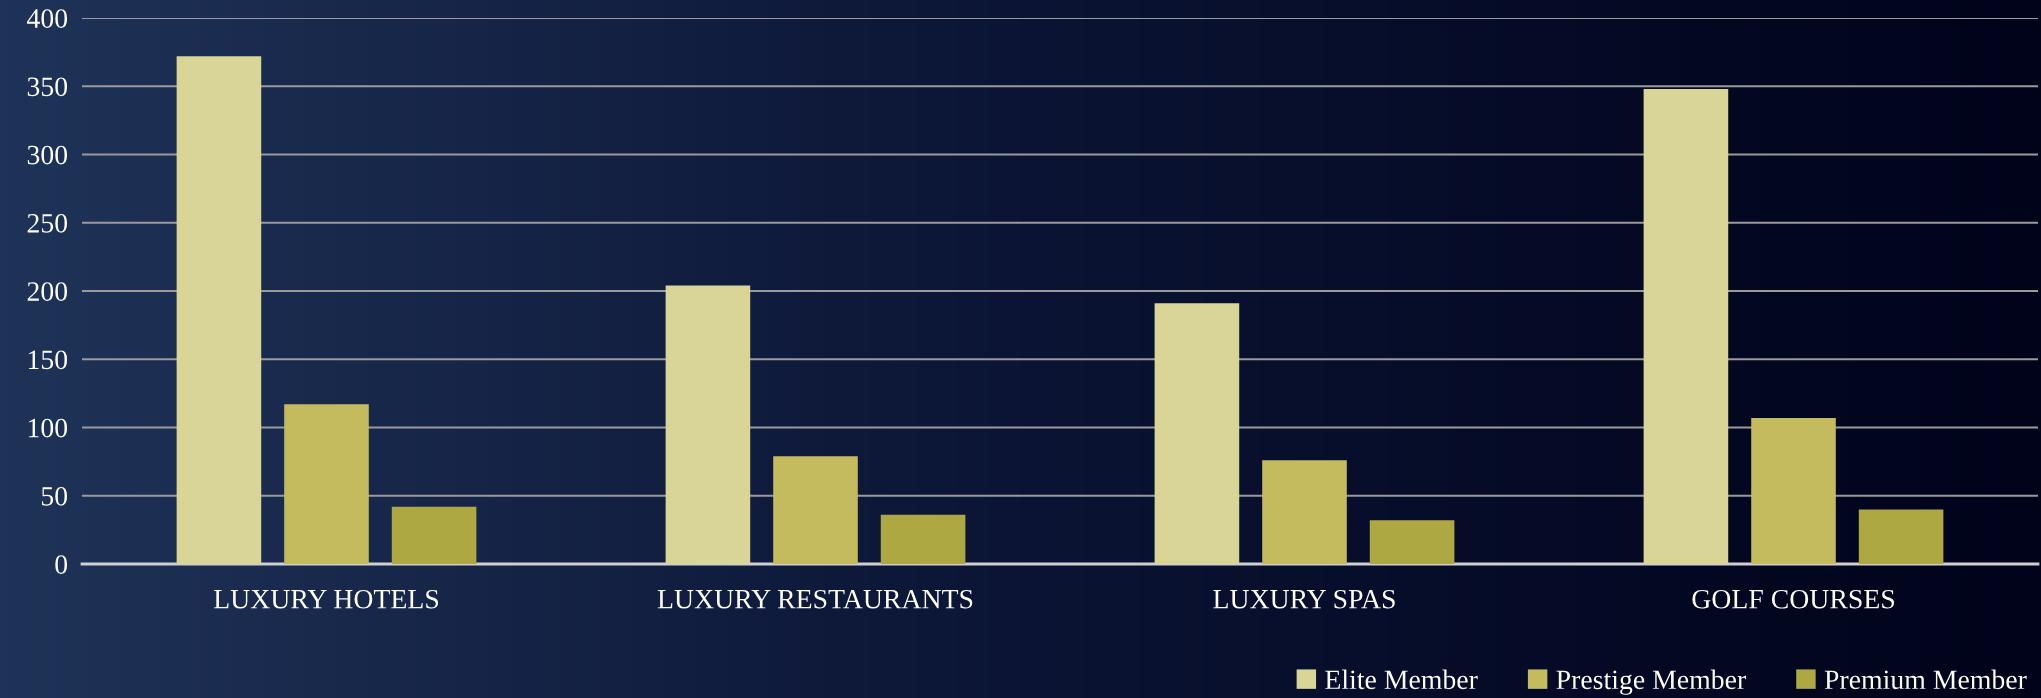 The width and height of the screenshot is (2041, 698). Describe the element at coordinates (47, 223) in the screenshot. I see `y-tick-label: 250` at that location.